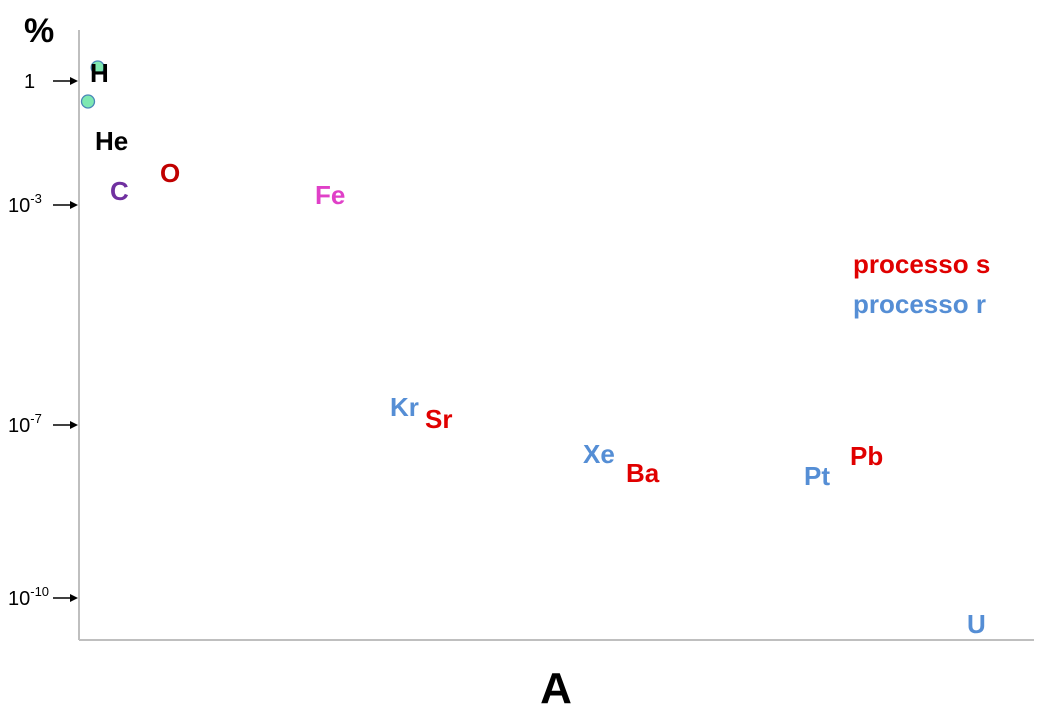  I want to click on y-tick-label: 10⁻⁷, so click(25, 424).